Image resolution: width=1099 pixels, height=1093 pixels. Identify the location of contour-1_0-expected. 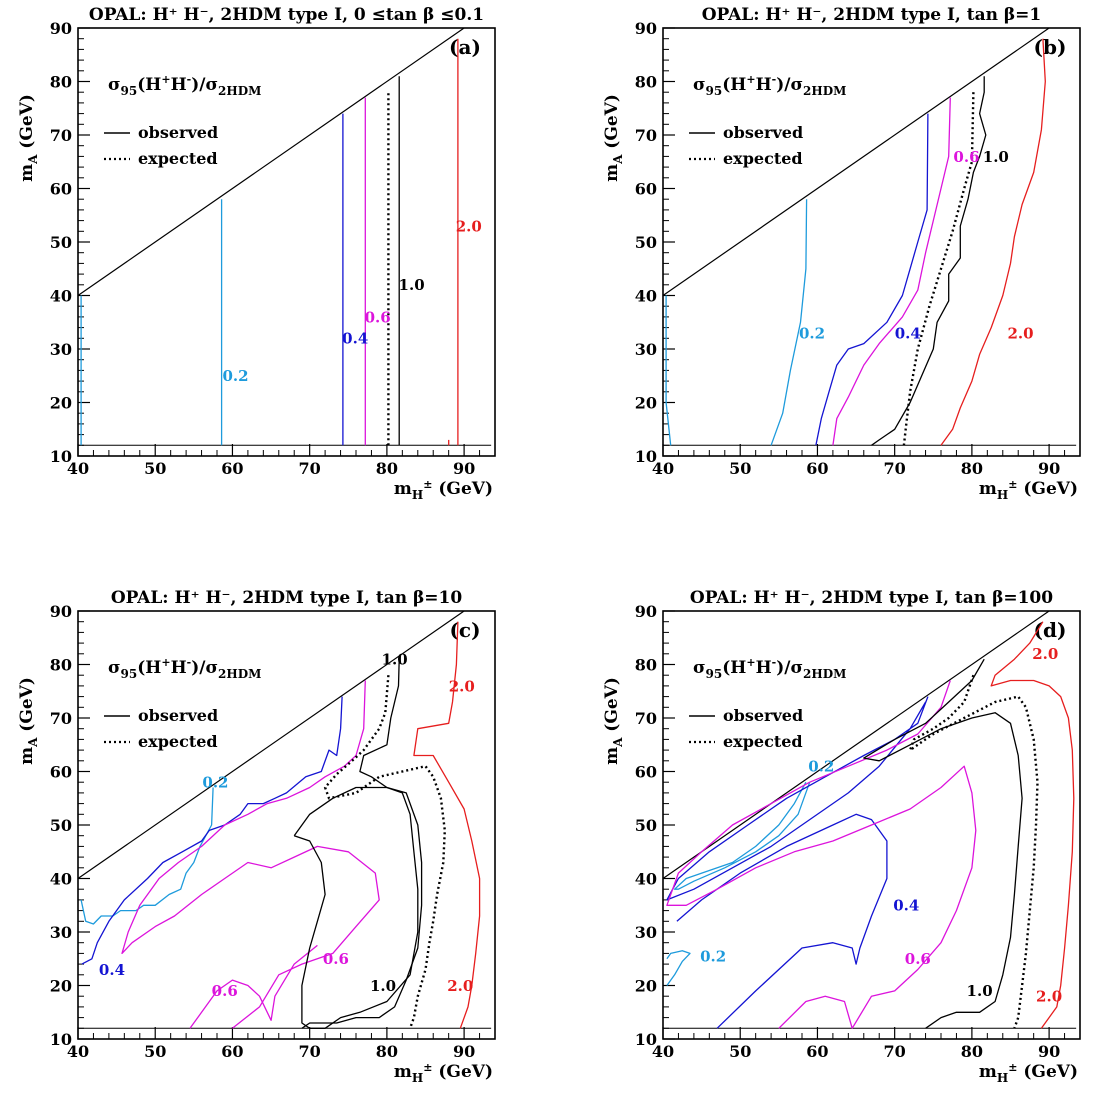
(938, 269).